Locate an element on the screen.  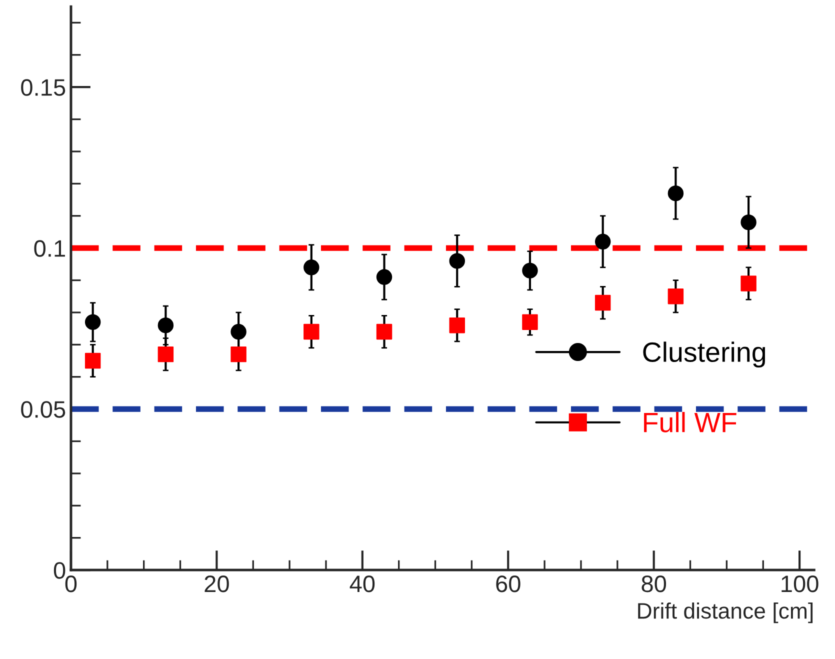
legend-label: Full WF is located at coordinates (690, 422).